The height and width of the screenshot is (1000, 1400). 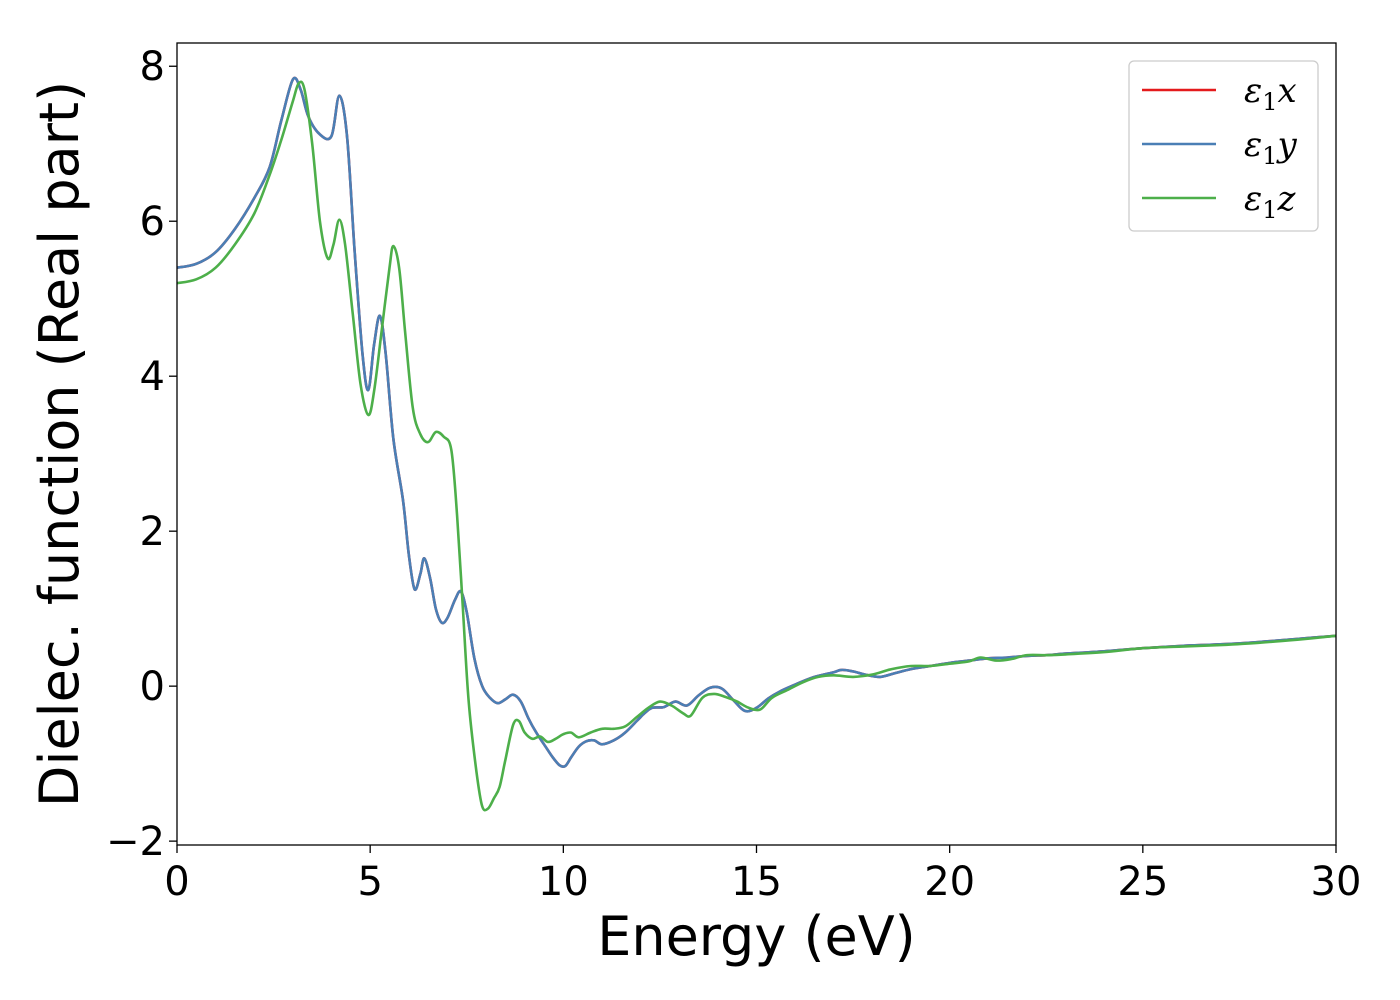 What do you see at coordinates (152, 687) in the screenshot?
I see `y-tick-label: 0` at bounding box center [152, 687].